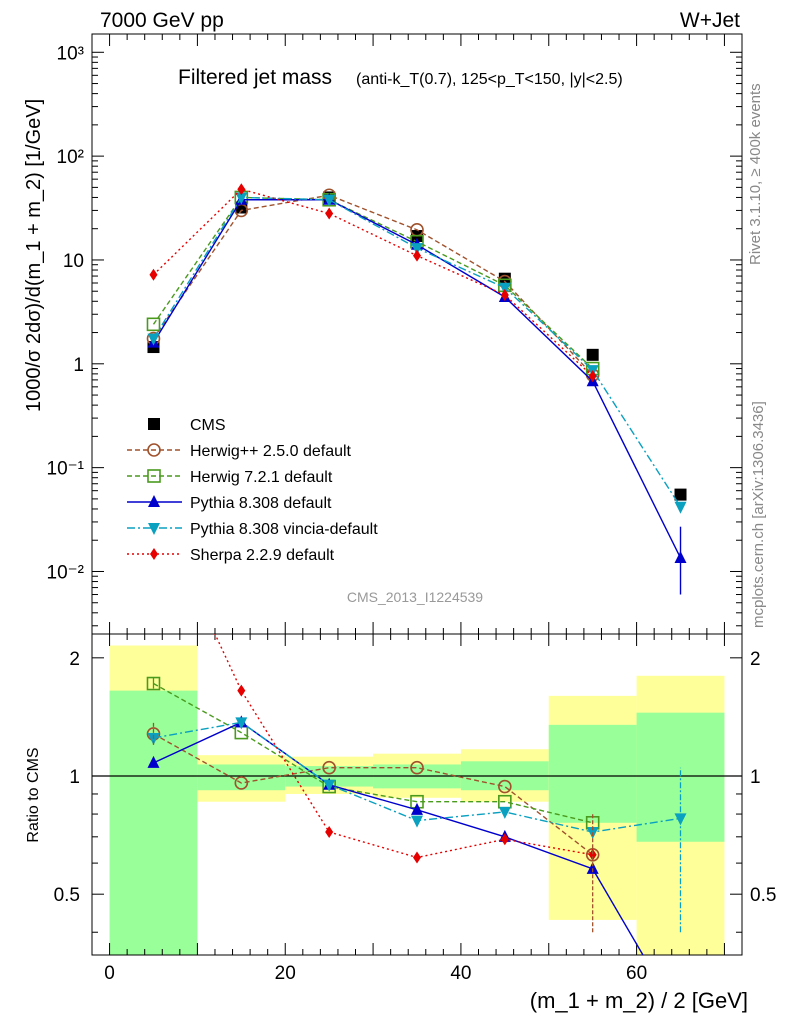  I want to click on x-tick-label: 60, so click(636, 973).